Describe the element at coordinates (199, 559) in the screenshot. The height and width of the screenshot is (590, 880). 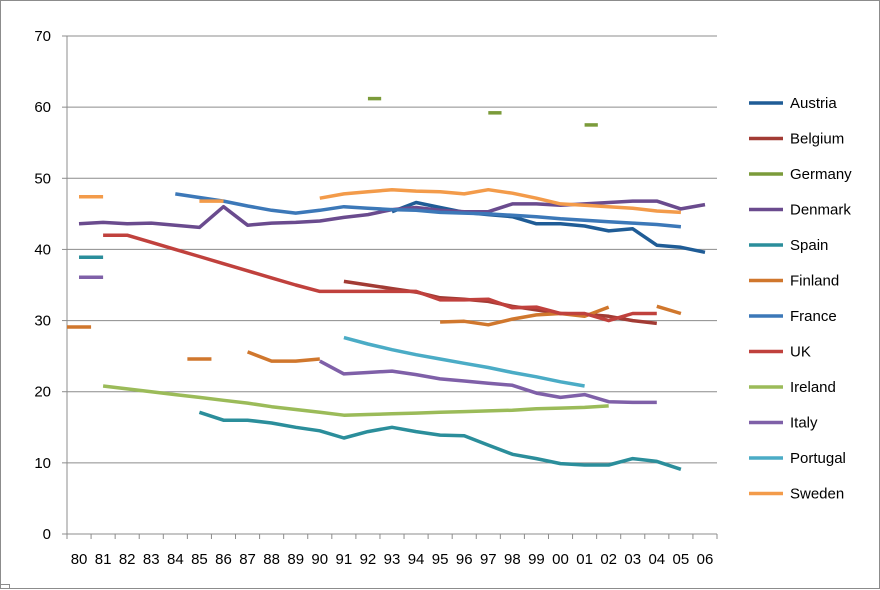
I see `x-tick-label: 85` at that location.